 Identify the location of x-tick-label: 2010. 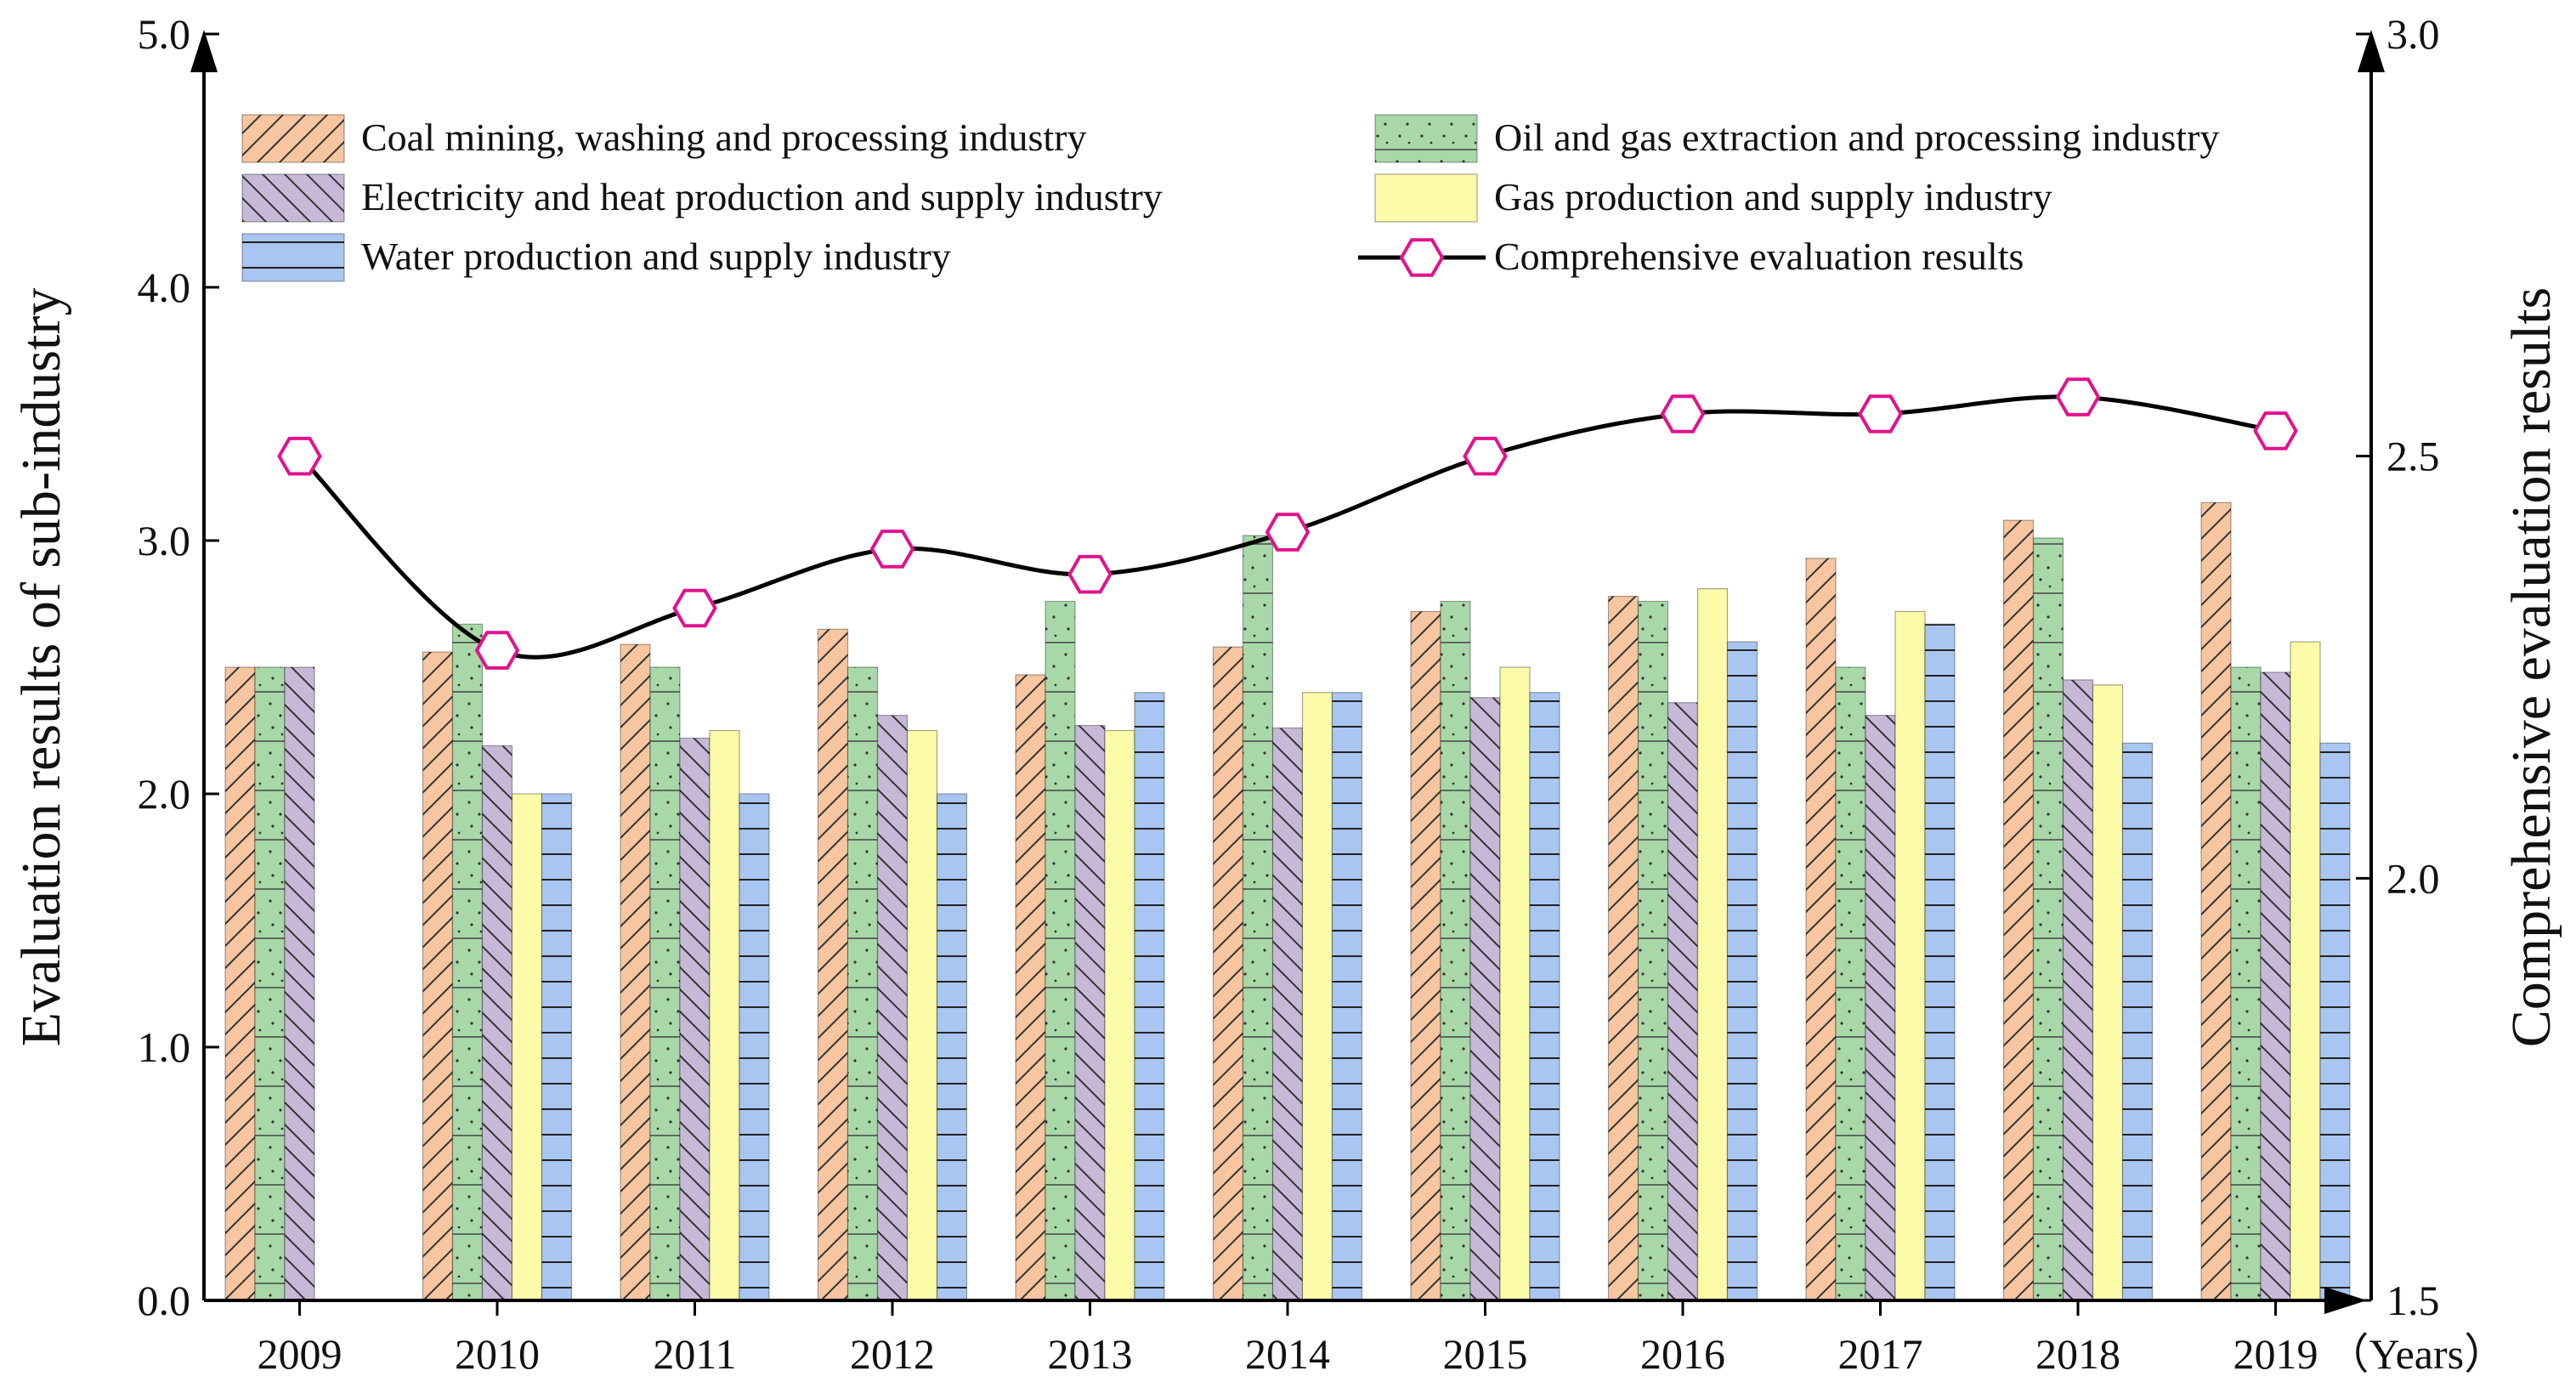
(497, 1354).